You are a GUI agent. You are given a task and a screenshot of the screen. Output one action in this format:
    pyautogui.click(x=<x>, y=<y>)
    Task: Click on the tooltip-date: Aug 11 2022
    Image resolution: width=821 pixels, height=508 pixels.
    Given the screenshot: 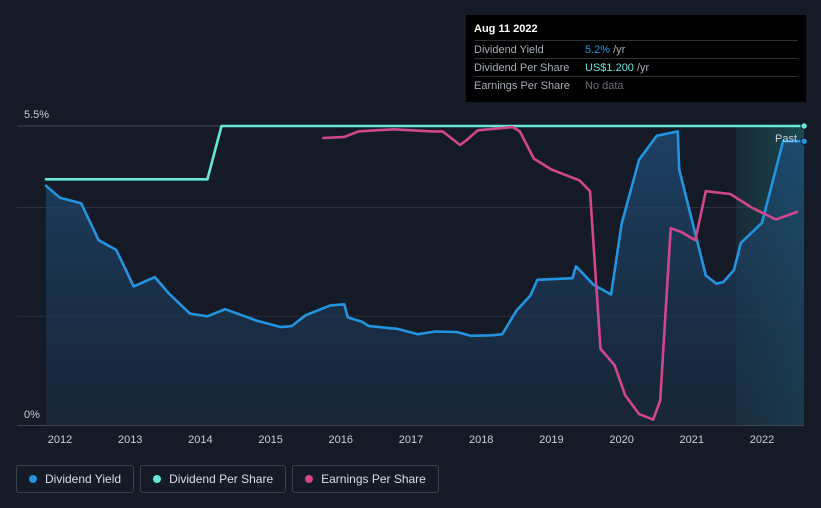 What is the action you would take?
    pyautogui.click(x=506, y=29)
    